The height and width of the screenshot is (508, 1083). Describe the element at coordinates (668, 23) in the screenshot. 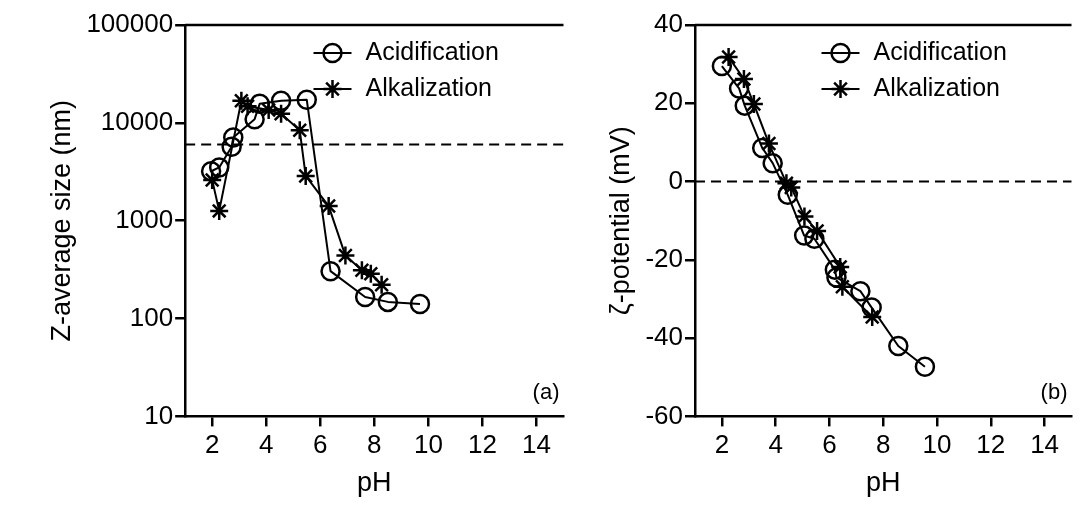

I see `y-tick-label: 40` at that location.